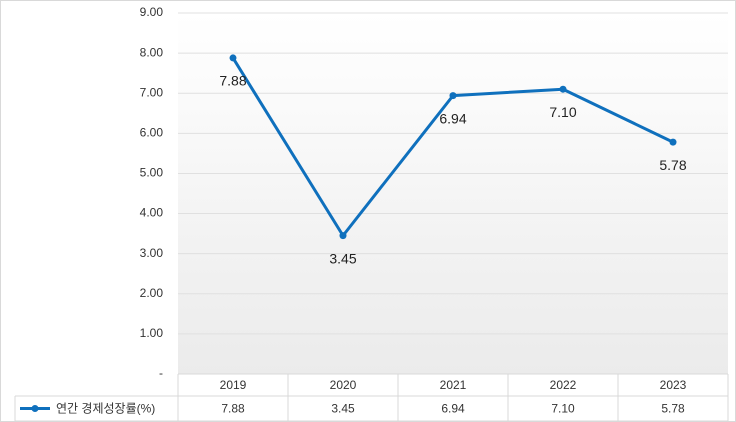 The width and height of the screenshot is (736, 422). Describe the element at coordinates (343, 385) in the screenshot. I see `x-tick-label: 2020` at that location.